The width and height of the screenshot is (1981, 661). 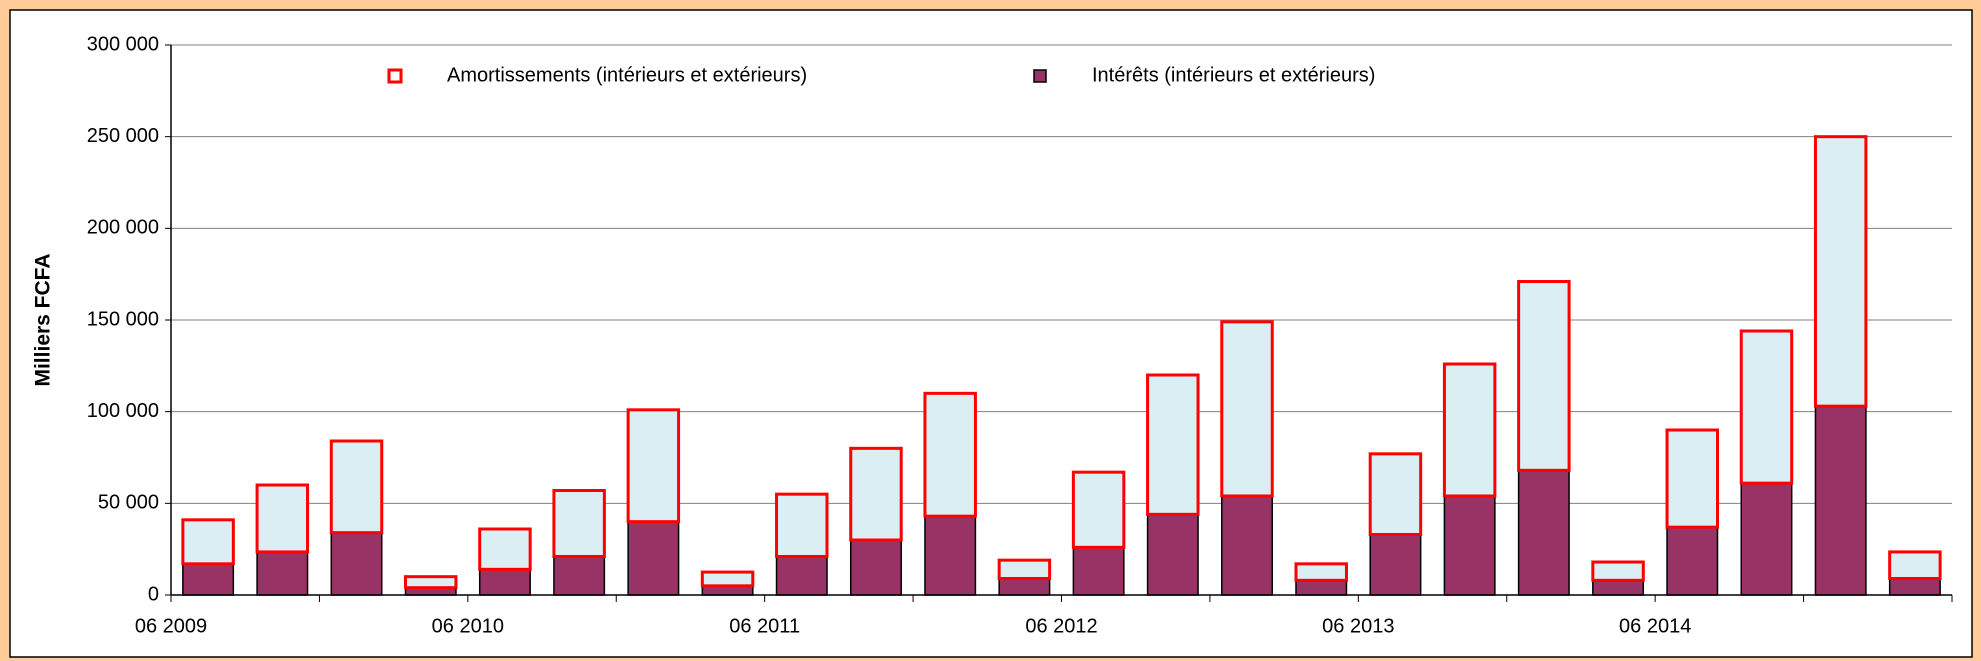 What do you see at coordinates (123, 319) in the screenshot?
I see `y-tick-label: 150 000` at bounding box center [123, 319].